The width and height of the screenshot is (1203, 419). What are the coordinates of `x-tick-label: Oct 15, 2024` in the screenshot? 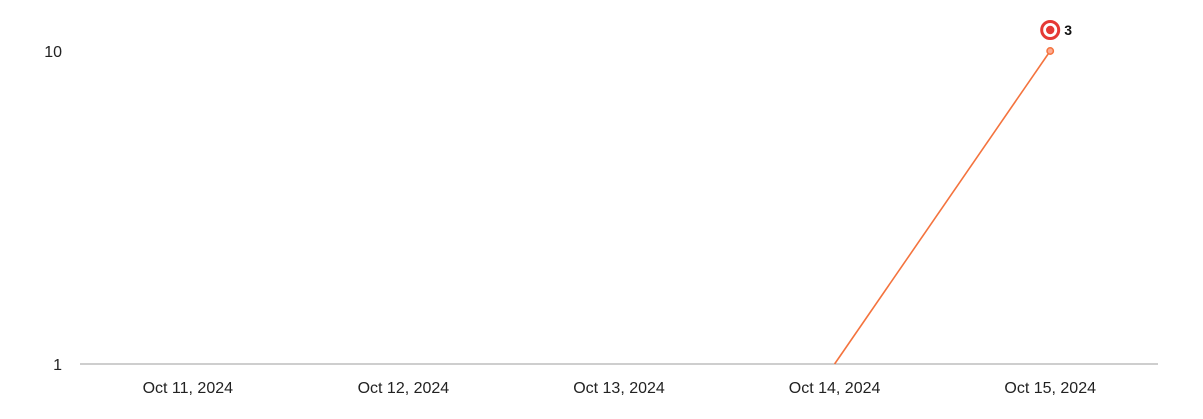 It's located at (1050, 388).